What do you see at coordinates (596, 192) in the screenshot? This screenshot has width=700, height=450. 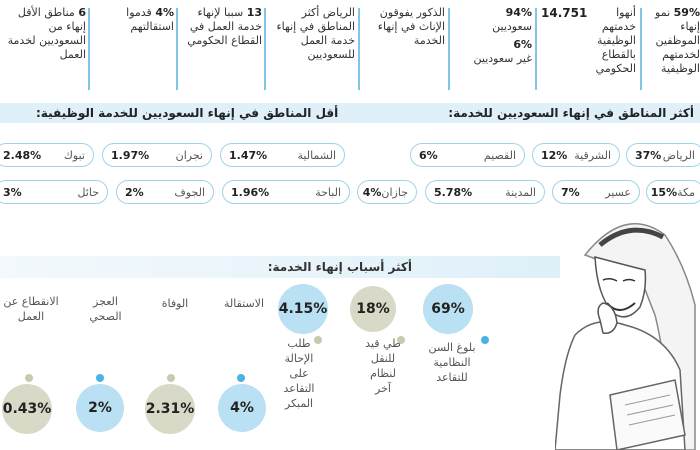 I see `region-pill: عسير 7%` at bounding box center [596, 192].